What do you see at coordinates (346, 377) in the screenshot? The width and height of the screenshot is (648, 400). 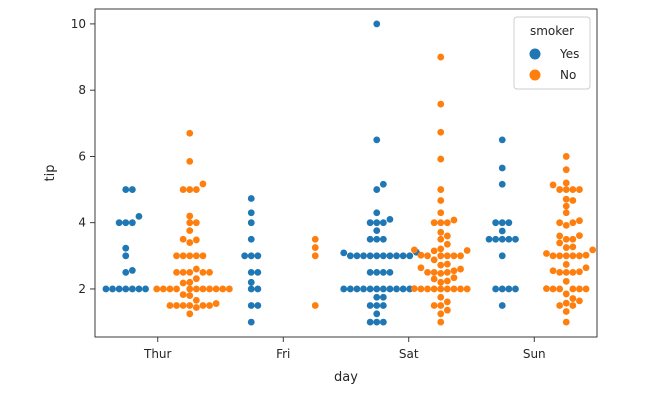 I see `x-axis-label: day` at bounding box center [346, 377].